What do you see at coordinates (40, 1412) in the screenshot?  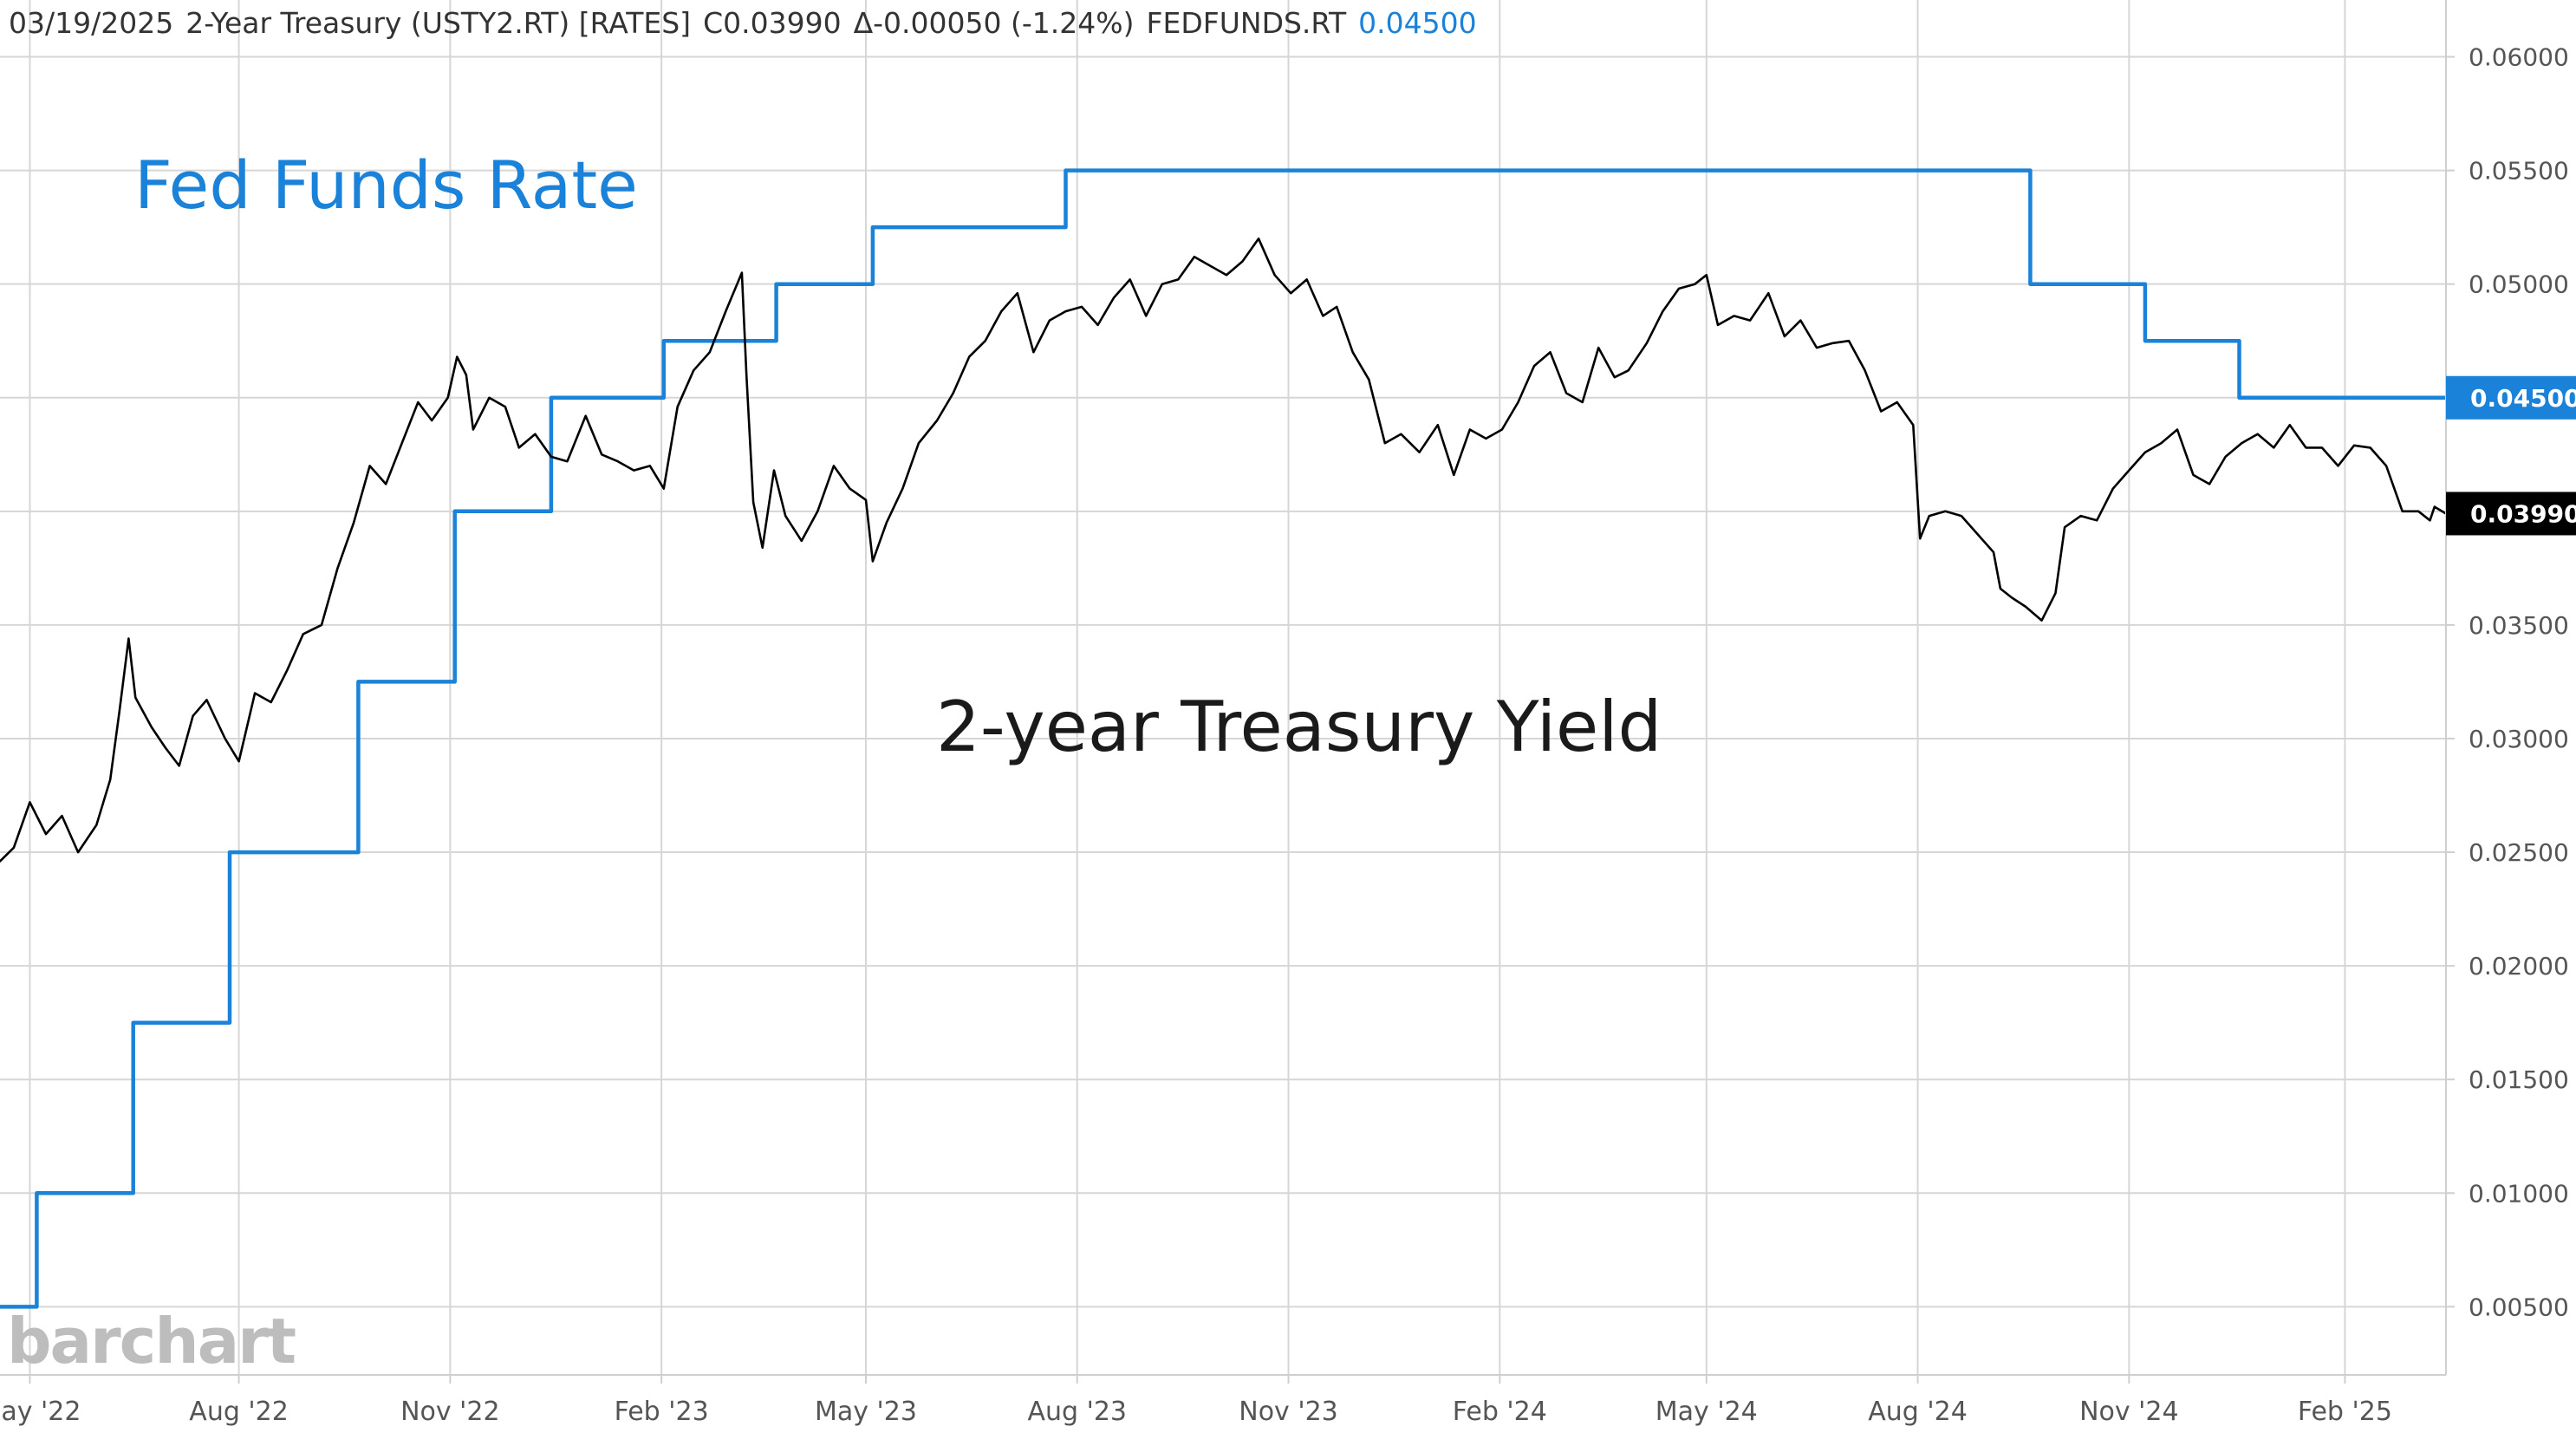 I see `x-tick-label: May '22` at bounding box center [40, 1412].